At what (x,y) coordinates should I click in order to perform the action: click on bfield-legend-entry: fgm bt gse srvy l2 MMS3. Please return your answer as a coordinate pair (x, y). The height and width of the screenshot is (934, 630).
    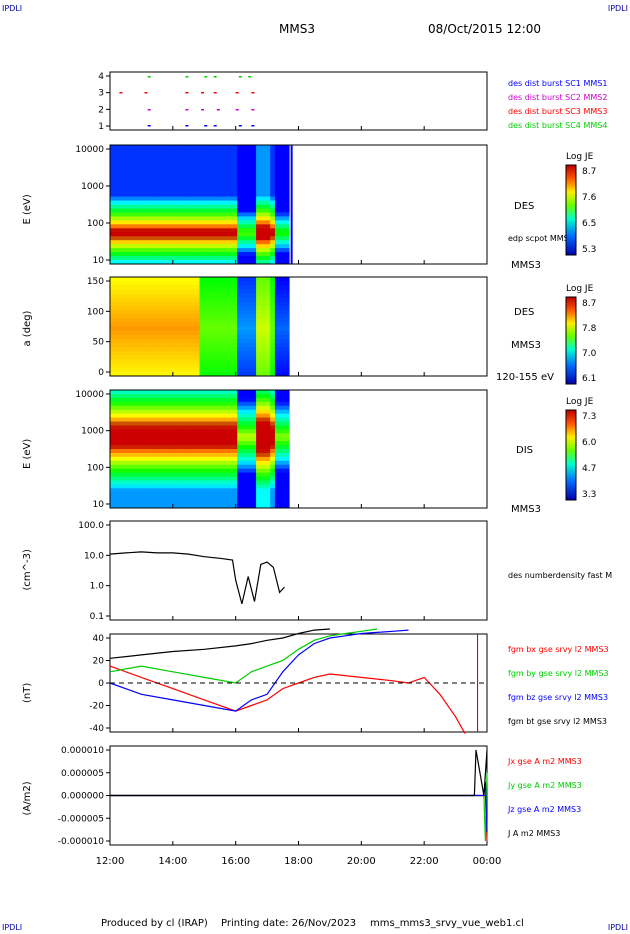
    Looking at the image, I should click on (557, 721).